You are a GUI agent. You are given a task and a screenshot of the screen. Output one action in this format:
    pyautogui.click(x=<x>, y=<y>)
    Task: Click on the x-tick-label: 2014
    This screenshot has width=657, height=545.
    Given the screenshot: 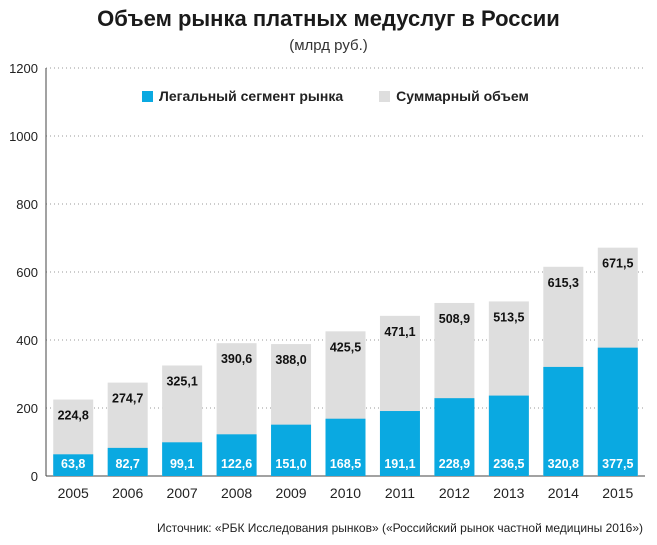 What is the action you would take?
    pyautogui.click(x=563, y=493)
    